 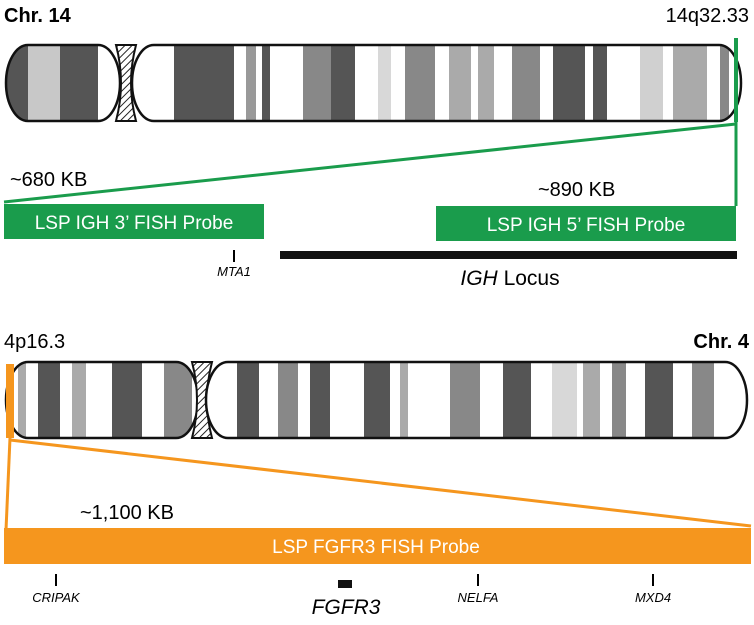 What do you see at coordinates (653, 597) in the screenshot?
I see `mxd4-label: MXD4` at bounding box center [653, 597].